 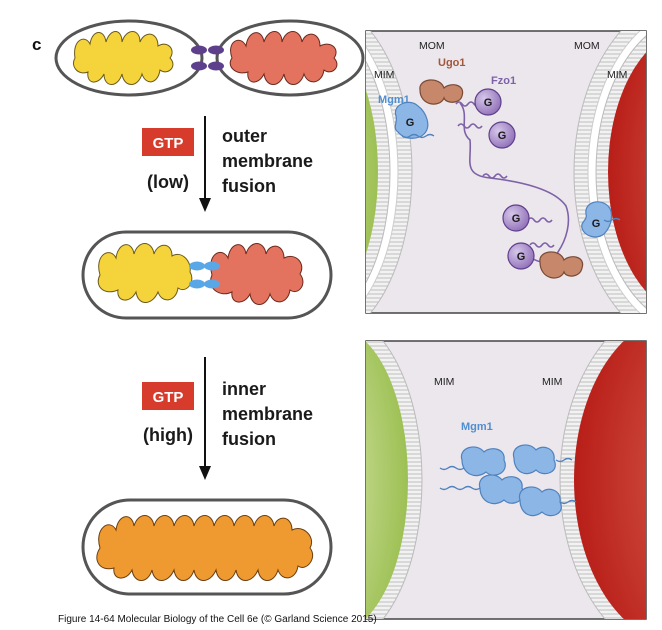 What do you see at coordinates (244, 136) in the screenshot?
I see `step-line-1: outer` at bounding box center [244, 136].